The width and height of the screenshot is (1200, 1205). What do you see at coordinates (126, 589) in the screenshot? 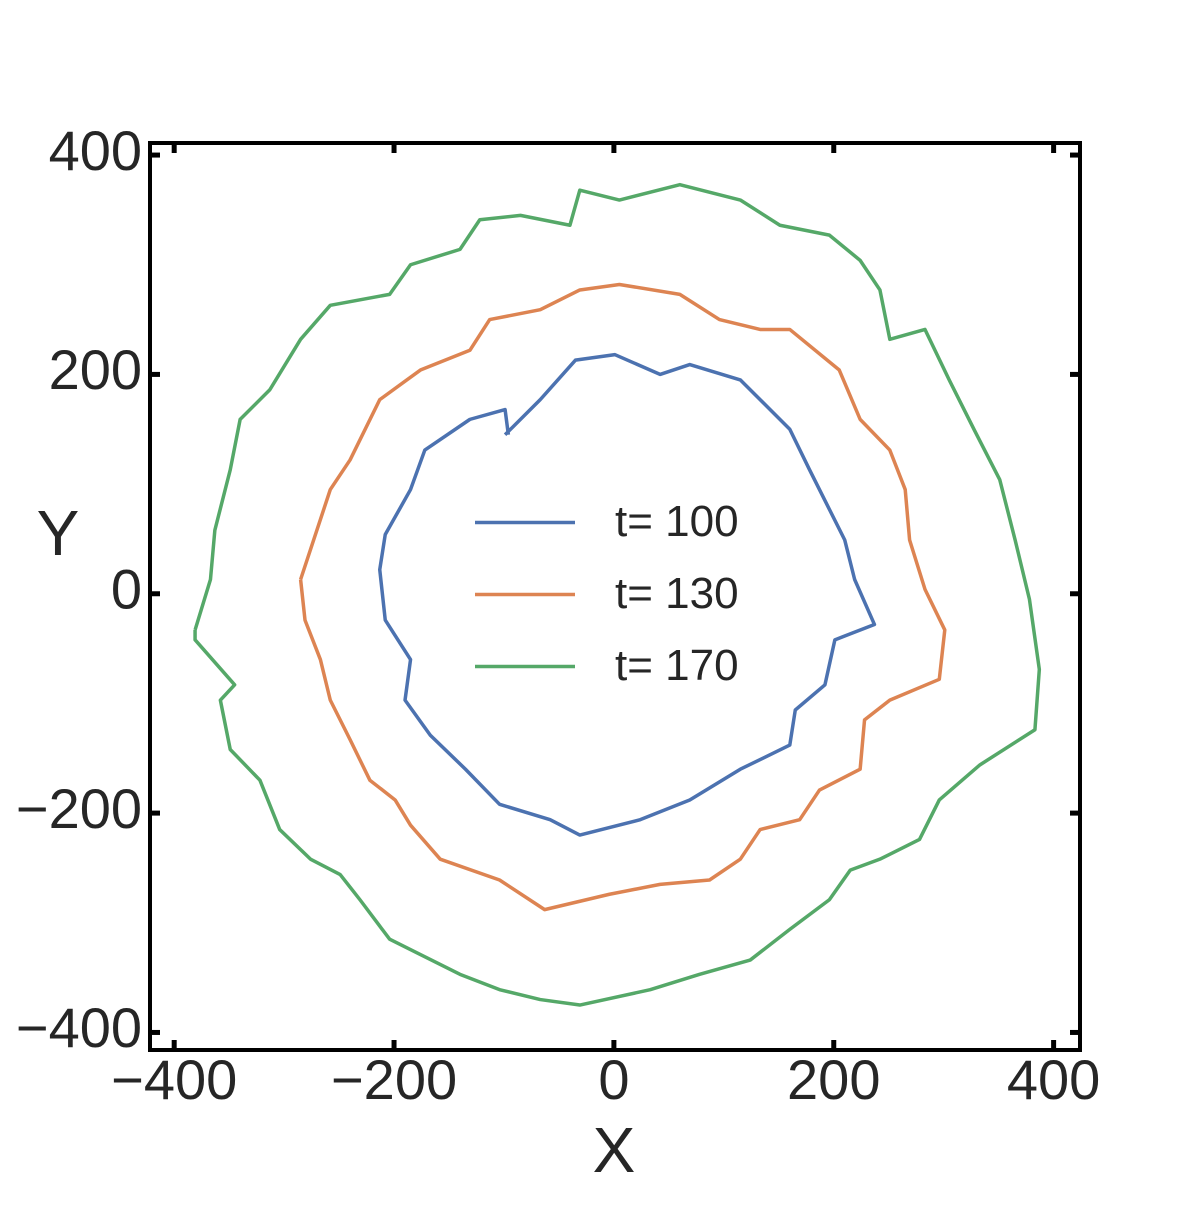
I see `y-tick-label: 0` at bounding box center [126, 589].